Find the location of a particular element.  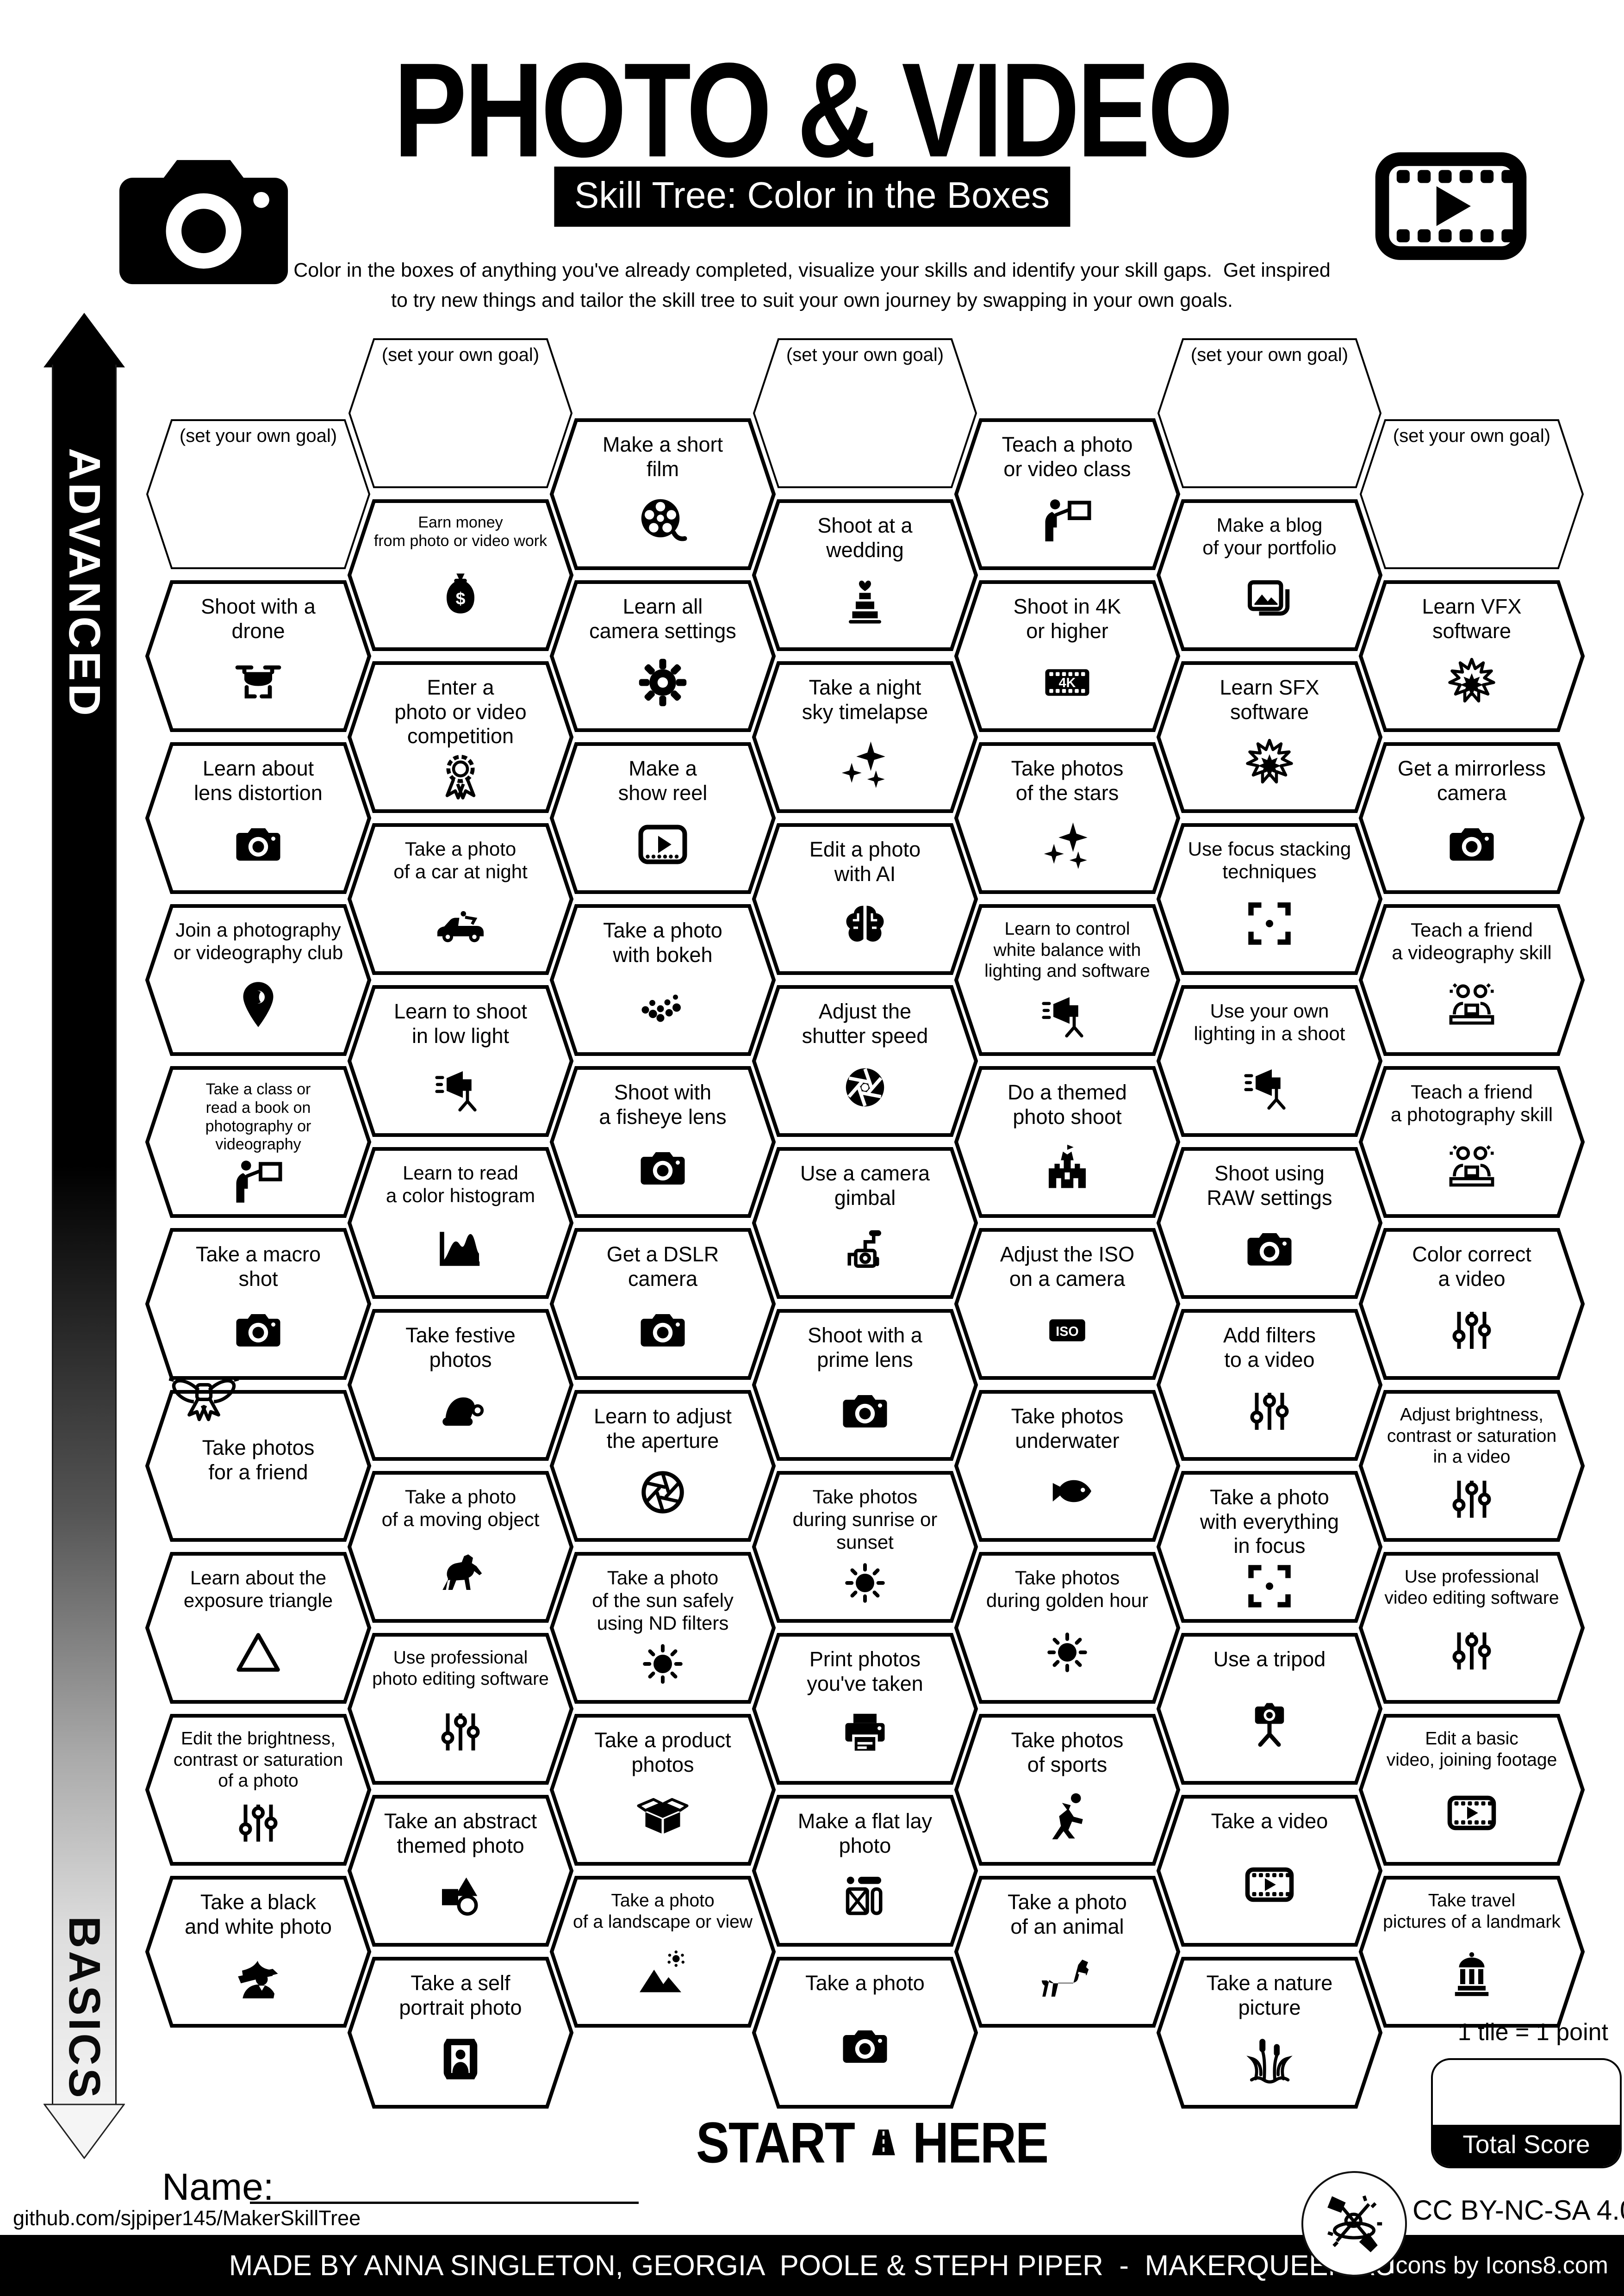

hex-learn-sfx-software-c5r2: Learn SFX software is located at coordinates (1269, 737).